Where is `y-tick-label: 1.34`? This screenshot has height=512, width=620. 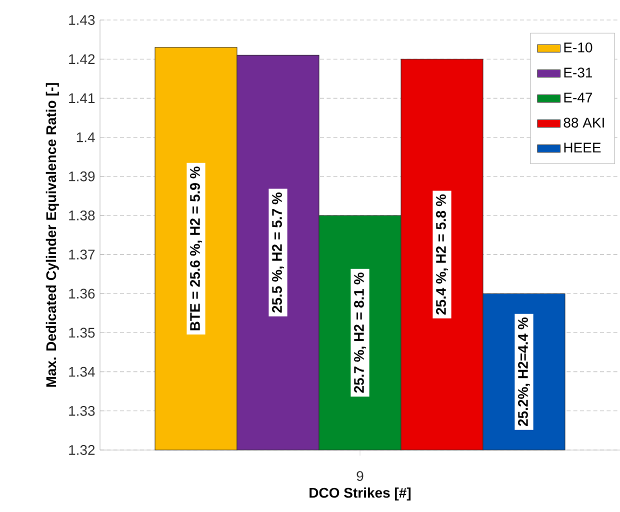
y-tick-label: 1.34 is located at coordinates (82, 371).